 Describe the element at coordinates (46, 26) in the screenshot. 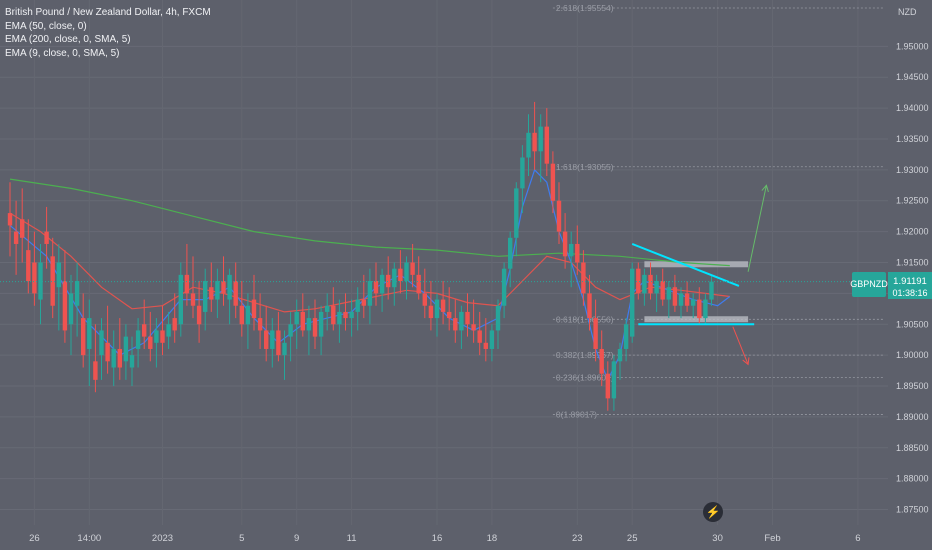

I see `indicator-ema50: EMA (50, close, 0)` at that location.